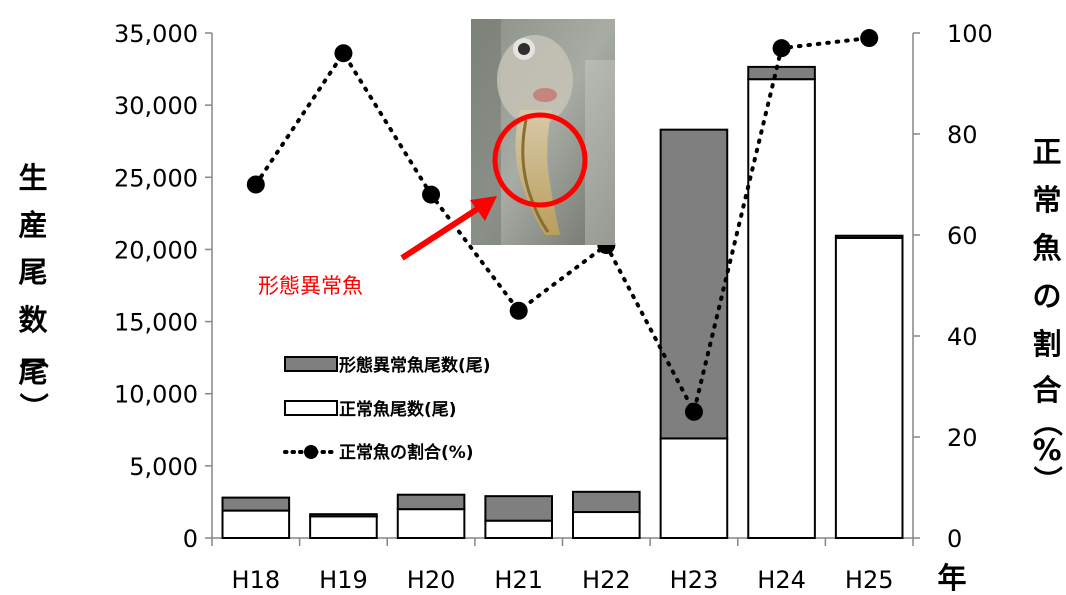 Image resolution: width=1066 pixels, height=595 pixels. I want to click on x-tick-label: H24, so click(781, 580).